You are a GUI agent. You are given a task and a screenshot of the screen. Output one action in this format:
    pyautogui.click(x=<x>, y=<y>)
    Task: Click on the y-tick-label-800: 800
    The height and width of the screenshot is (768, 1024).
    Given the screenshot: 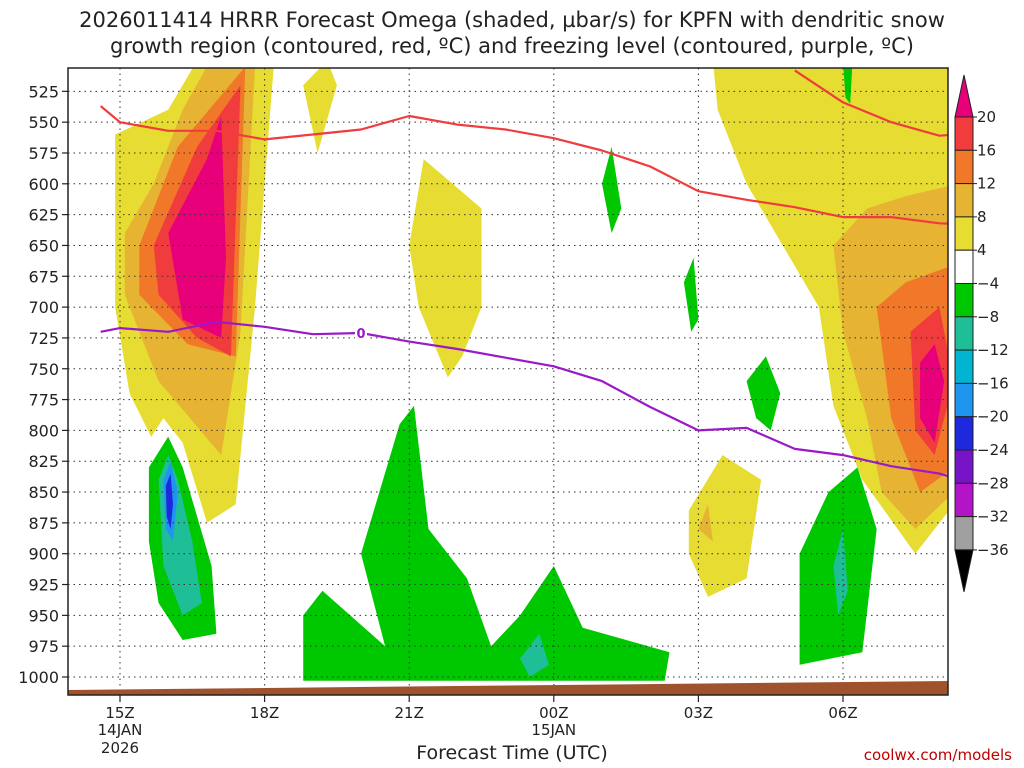 What is the action you would take?
    pyautogui.click(x=43, y=430)
    